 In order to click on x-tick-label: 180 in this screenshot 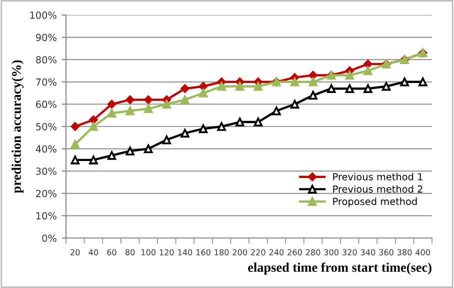, I will do `click(221, 252)`.